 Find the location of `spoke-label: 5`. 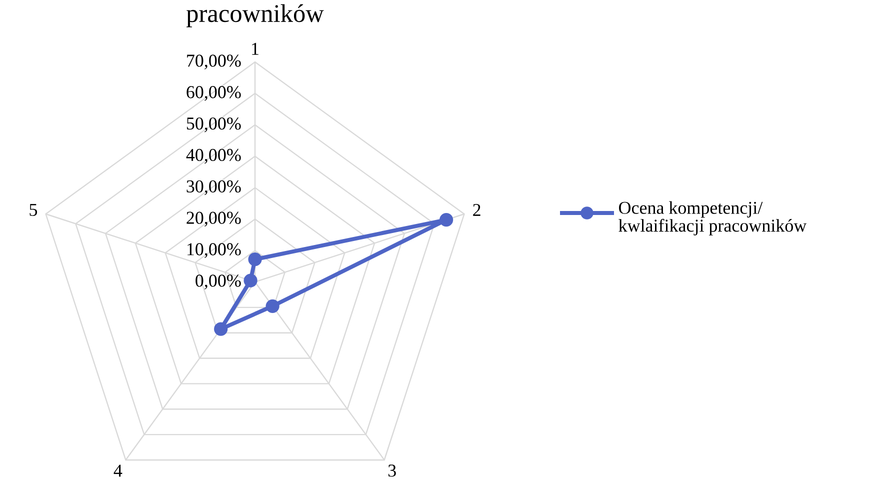

spoke-label: 5 is located at coordinates (34, 210).